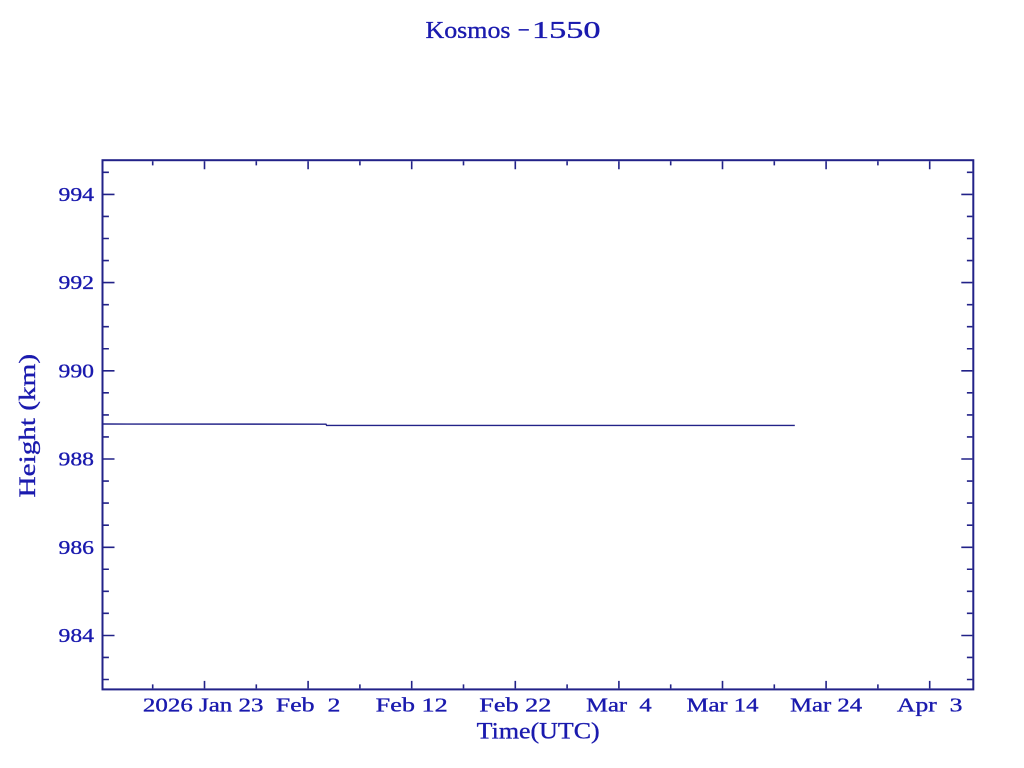  What do you see at coordinates (619, 706) in the screenshot?
I see `svg-text: Mar 4` at bounding box center [619, 706].